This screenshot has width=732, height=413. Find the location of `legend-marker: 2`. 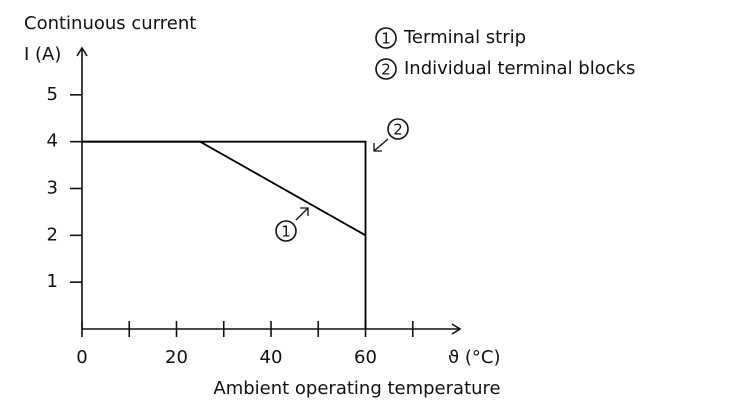

legend-marker: 2 is located at coordinates (386, 70).